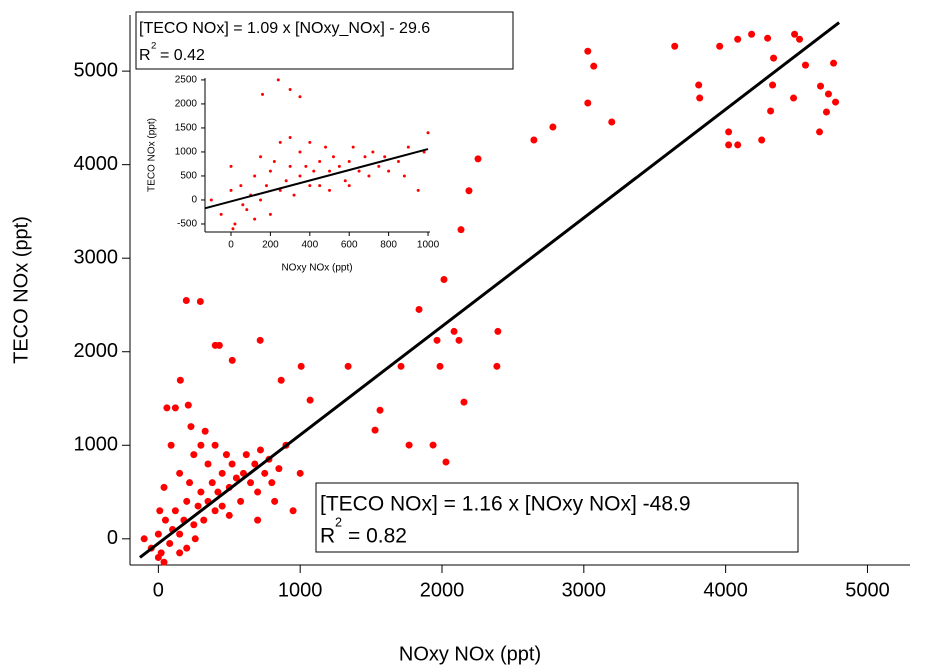 Image resolution: width=931 pixels, height=671 pixels. What do you see at coordinates (300, 590) in the screenshot?
I see `x-tick-label: 1000` at bounding box center [300, 590].